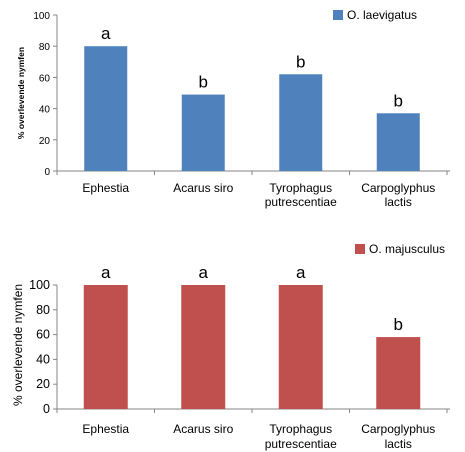  Describe the element at coordinates (407, 249) in the screenshot. I see `legend-label: O. majusculus` at that location.